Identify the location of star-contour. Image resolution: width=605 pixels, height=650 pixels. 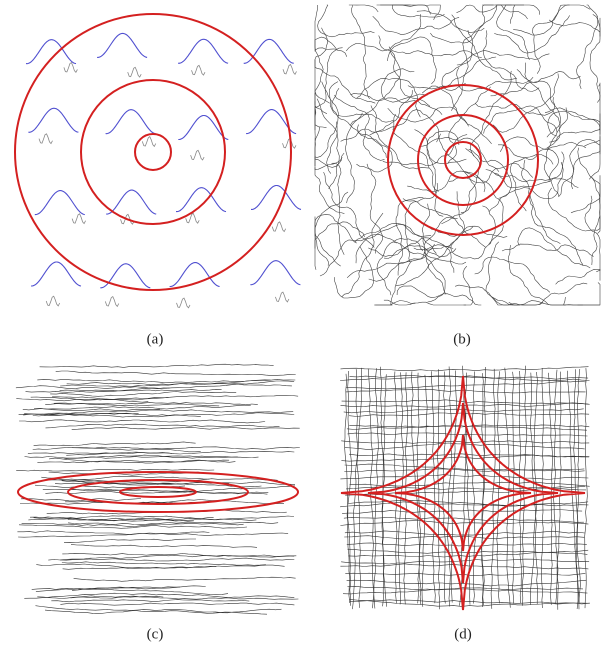
(463, 493).